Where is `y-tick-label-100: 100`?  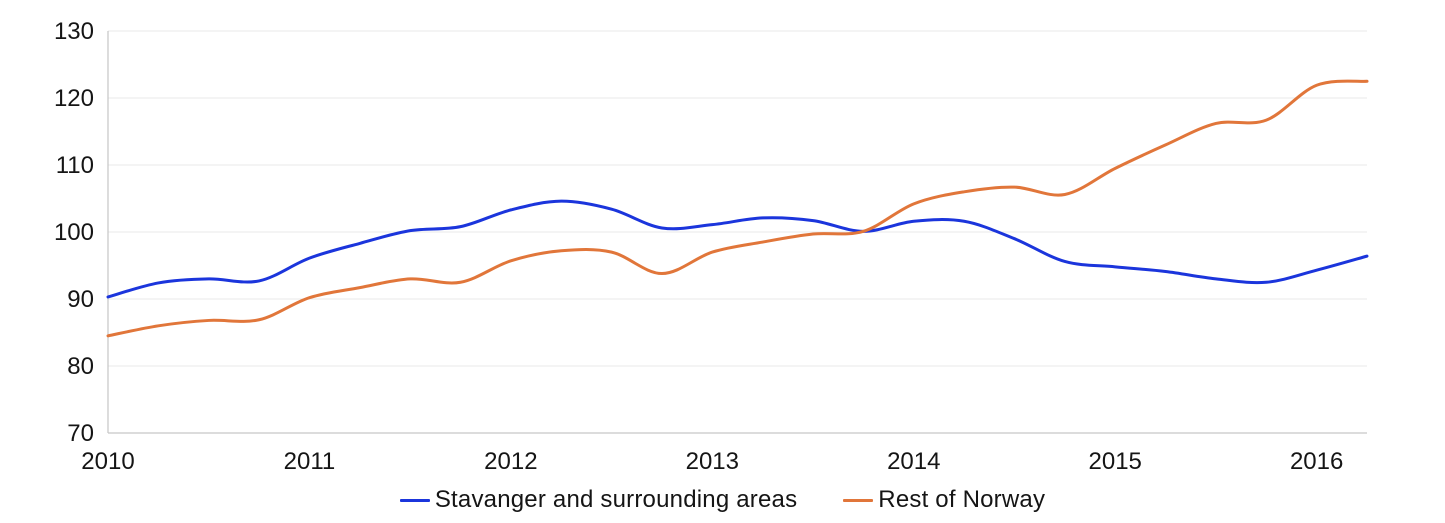 y-tick-label-100: 100 is located at coordinates (74, 232).